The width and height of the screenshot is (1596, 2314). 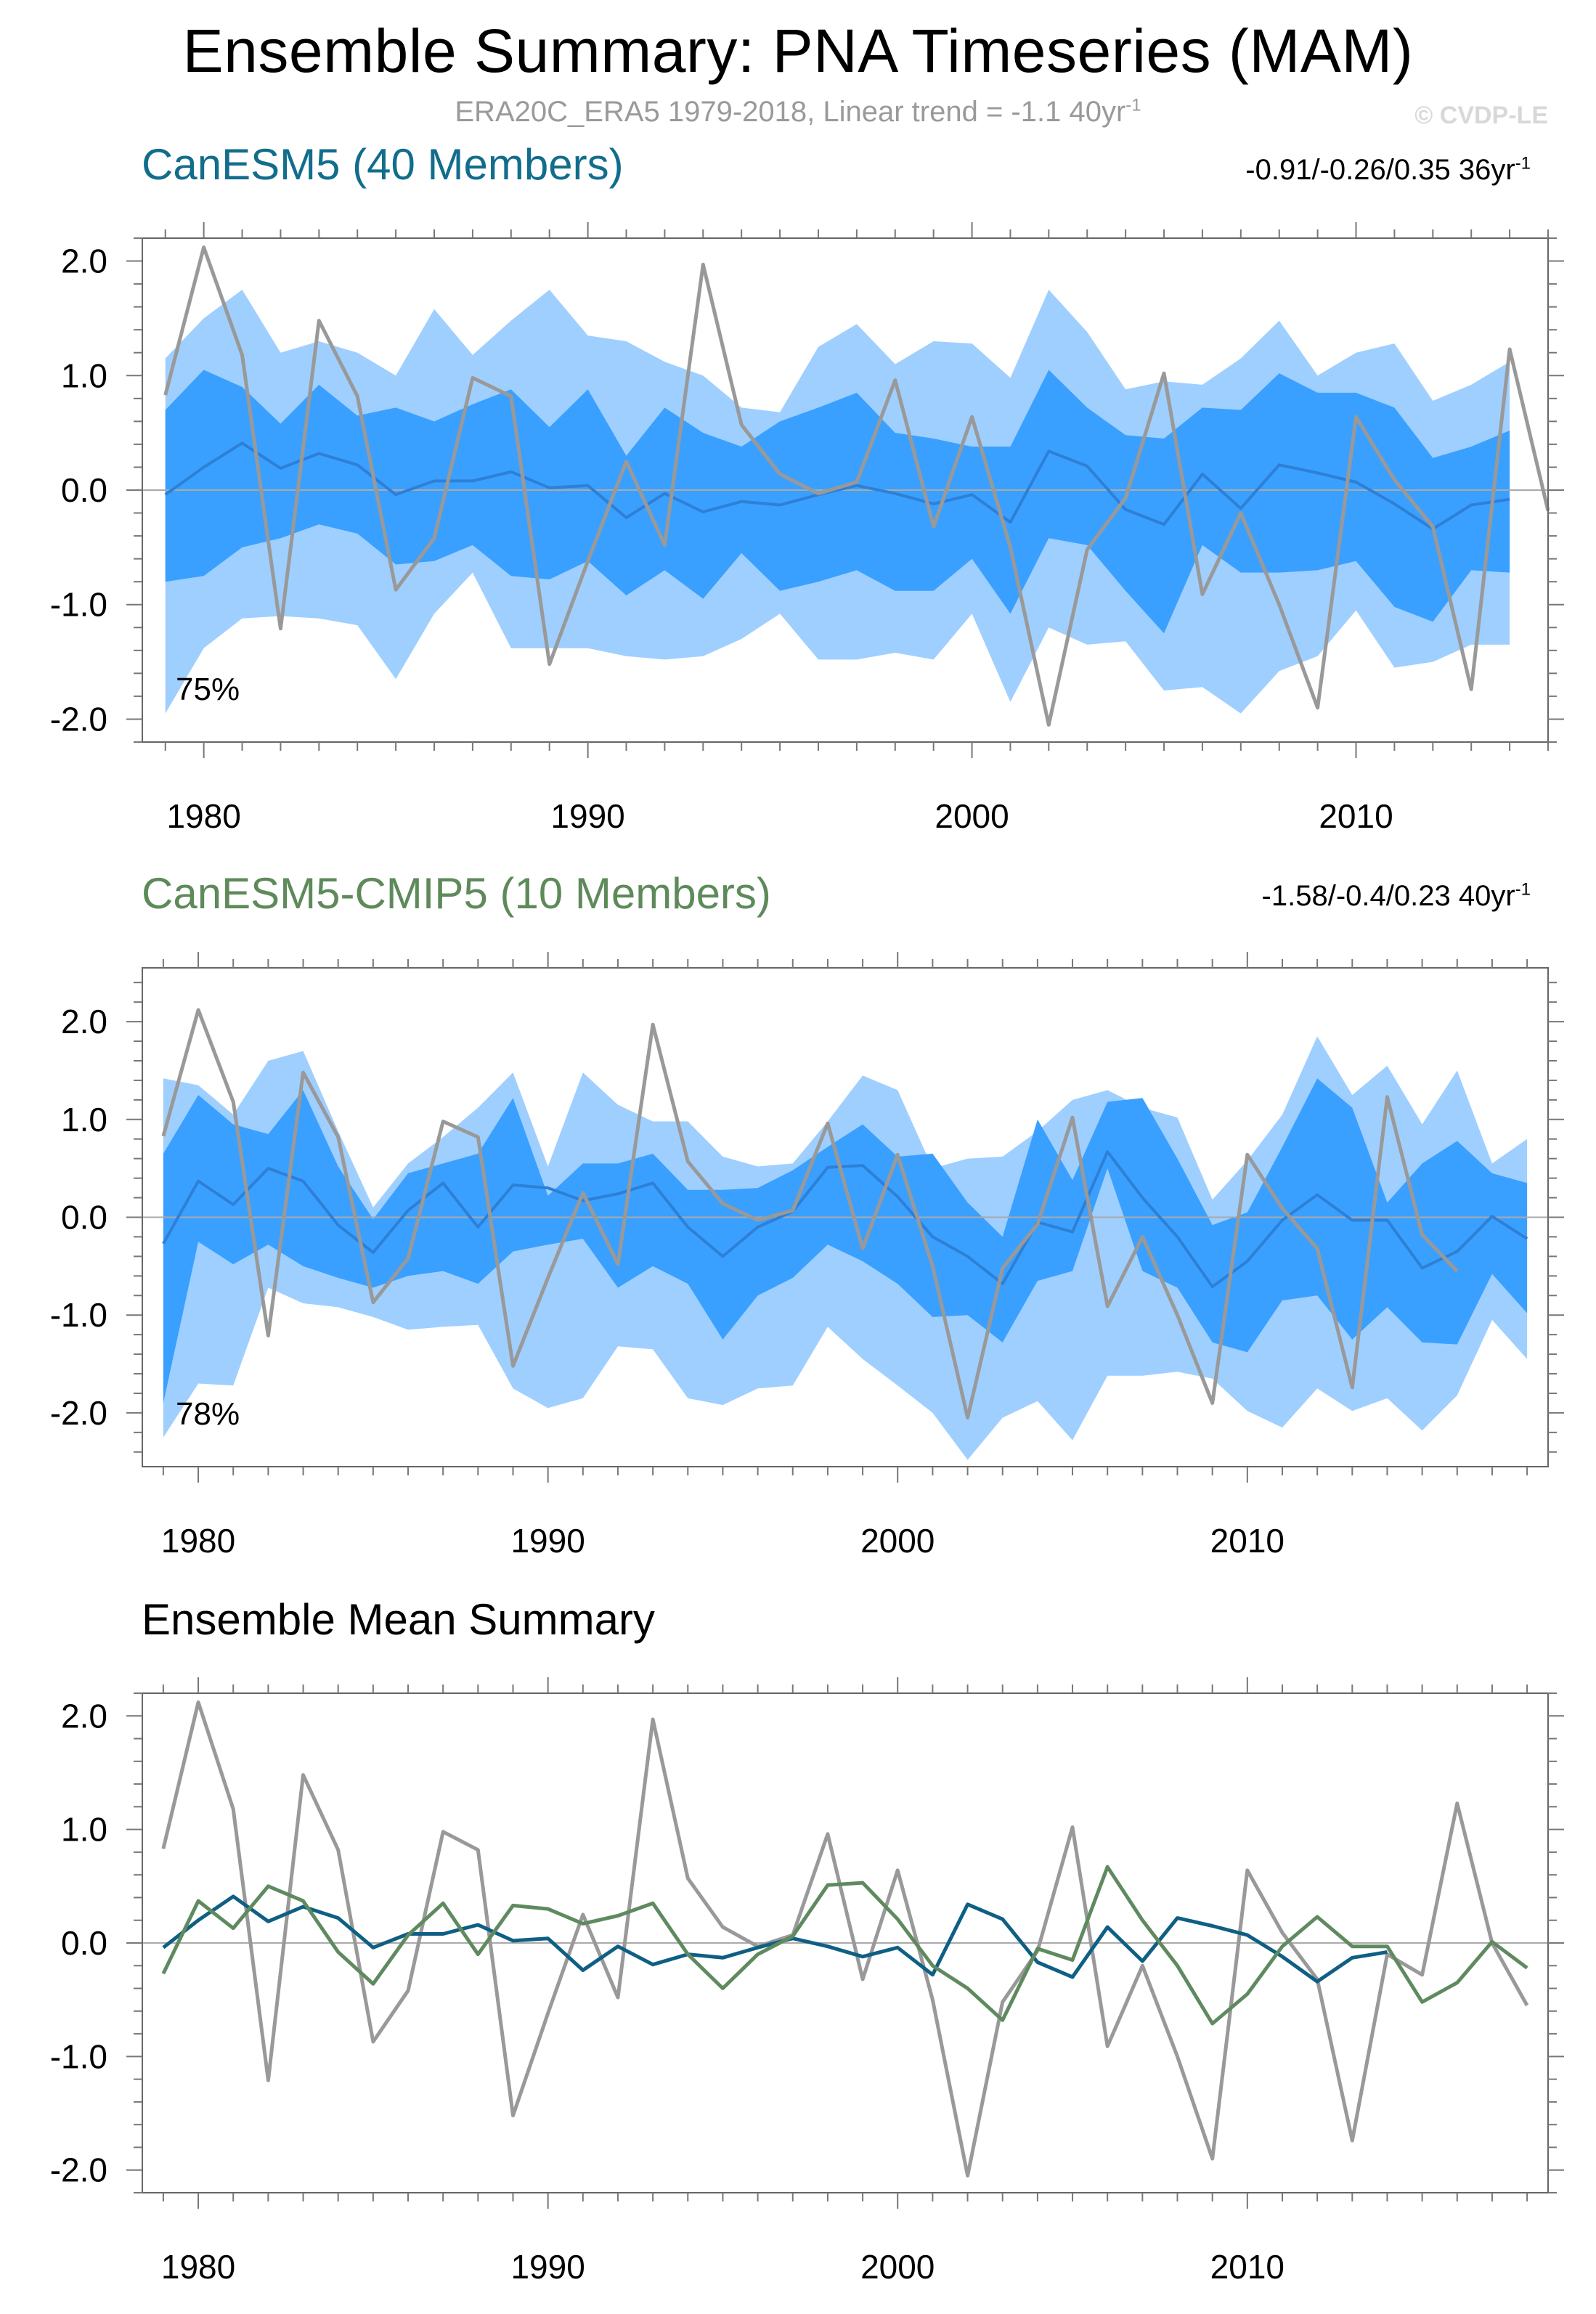 What do you see at coordinates (78, 1315) in the screenshot?
I see `panel2-y-tick-label: -1.0` at bounding box center [78, 1315].